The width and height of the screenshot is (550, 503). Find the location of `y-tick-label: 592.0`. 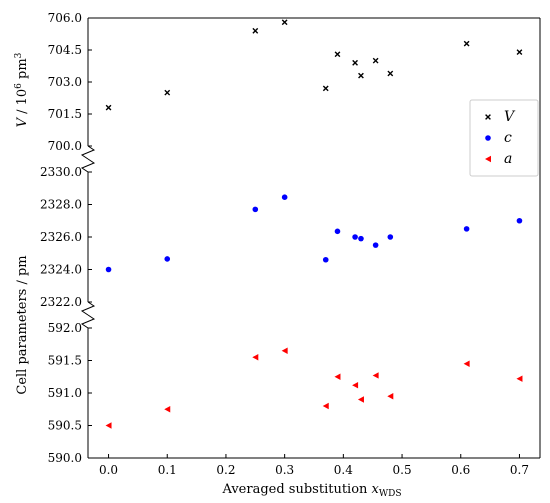

y-tick-label: 592.0 is located at coordinates (65, 328).